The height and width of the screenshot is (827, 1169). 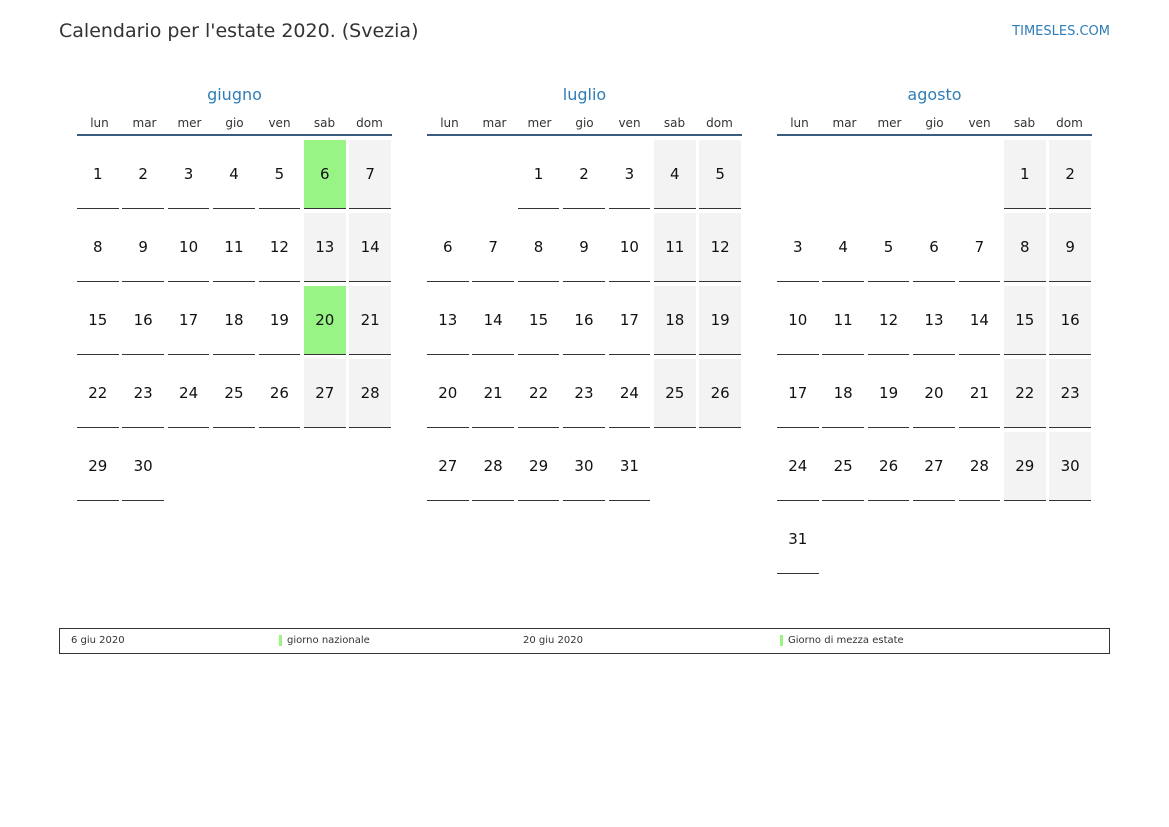 I want to click on site-link: TIMESLES.COM, so click(x=1061, y=31).